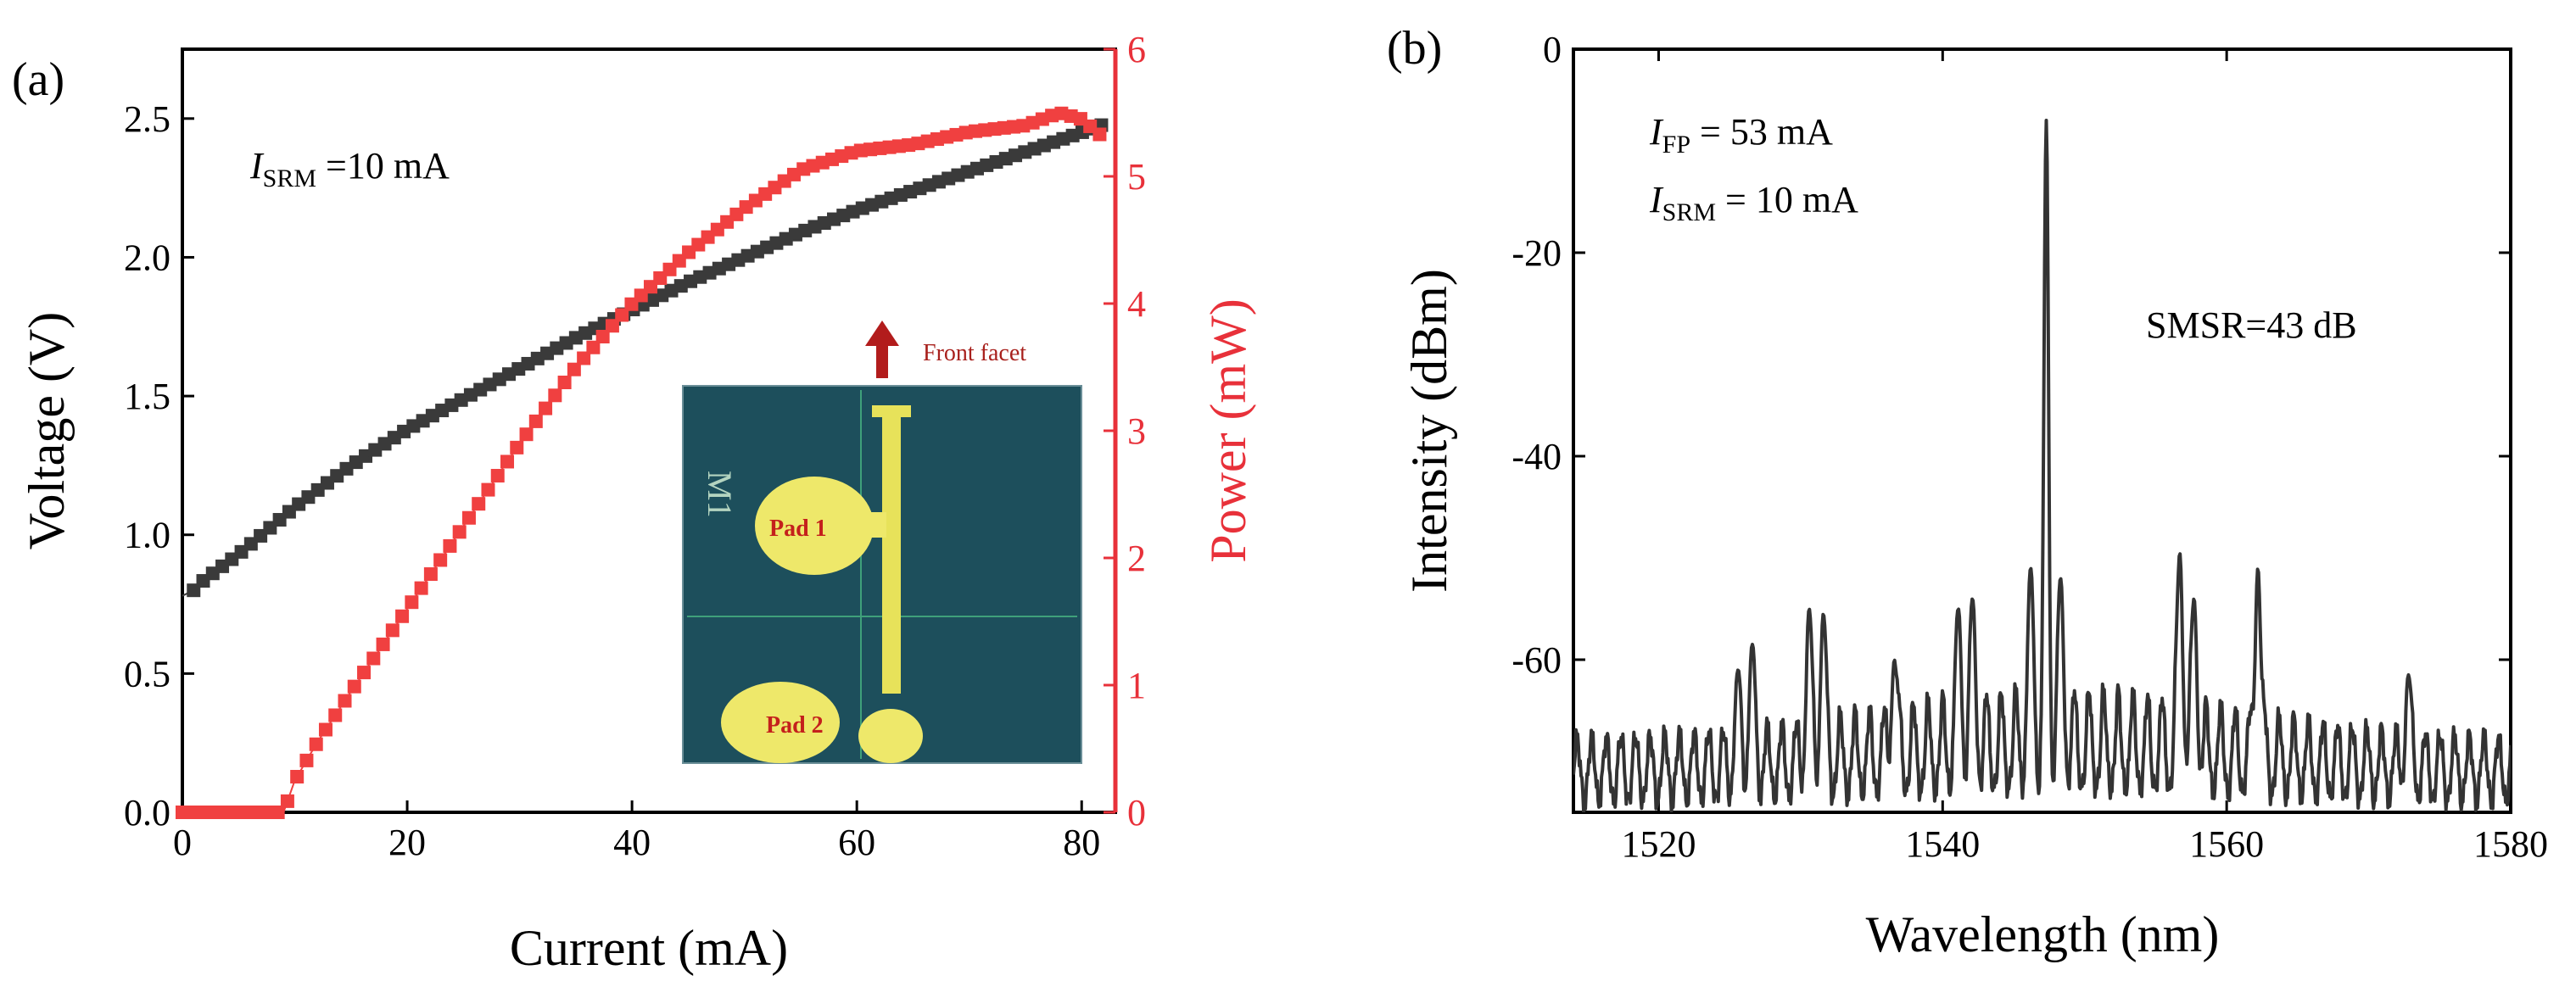 Image resolution: width=2576 pixels, height=998 pixels. Describe the element at coordinates (1761, 132) in the screenshot. I see `panel-b-annotation-1-rest: = 53 mA` at that location.